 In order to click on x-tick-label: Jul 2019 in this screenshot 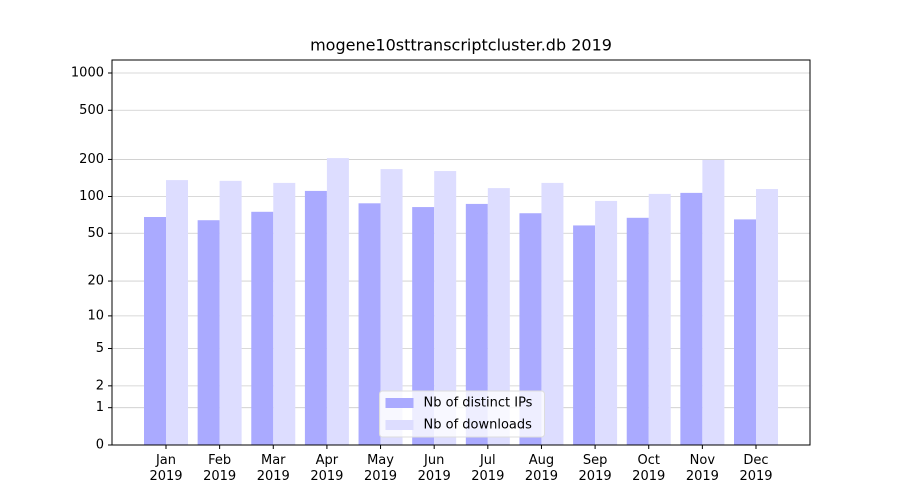, I will do `click(488, 468)`.